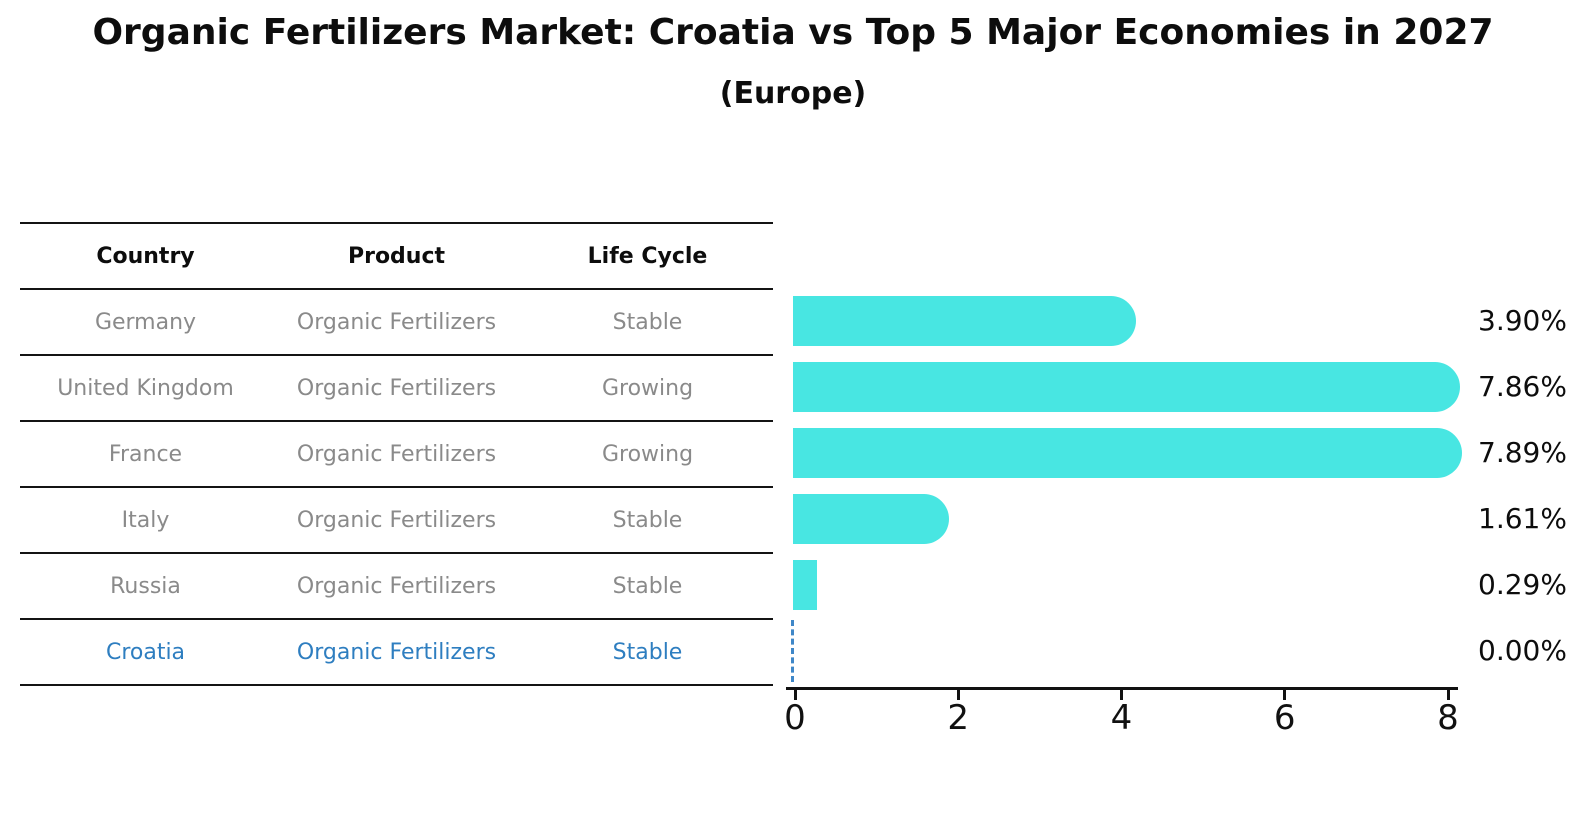  I want to click on table-cell-country: United Kingdom, so click(145, 388).